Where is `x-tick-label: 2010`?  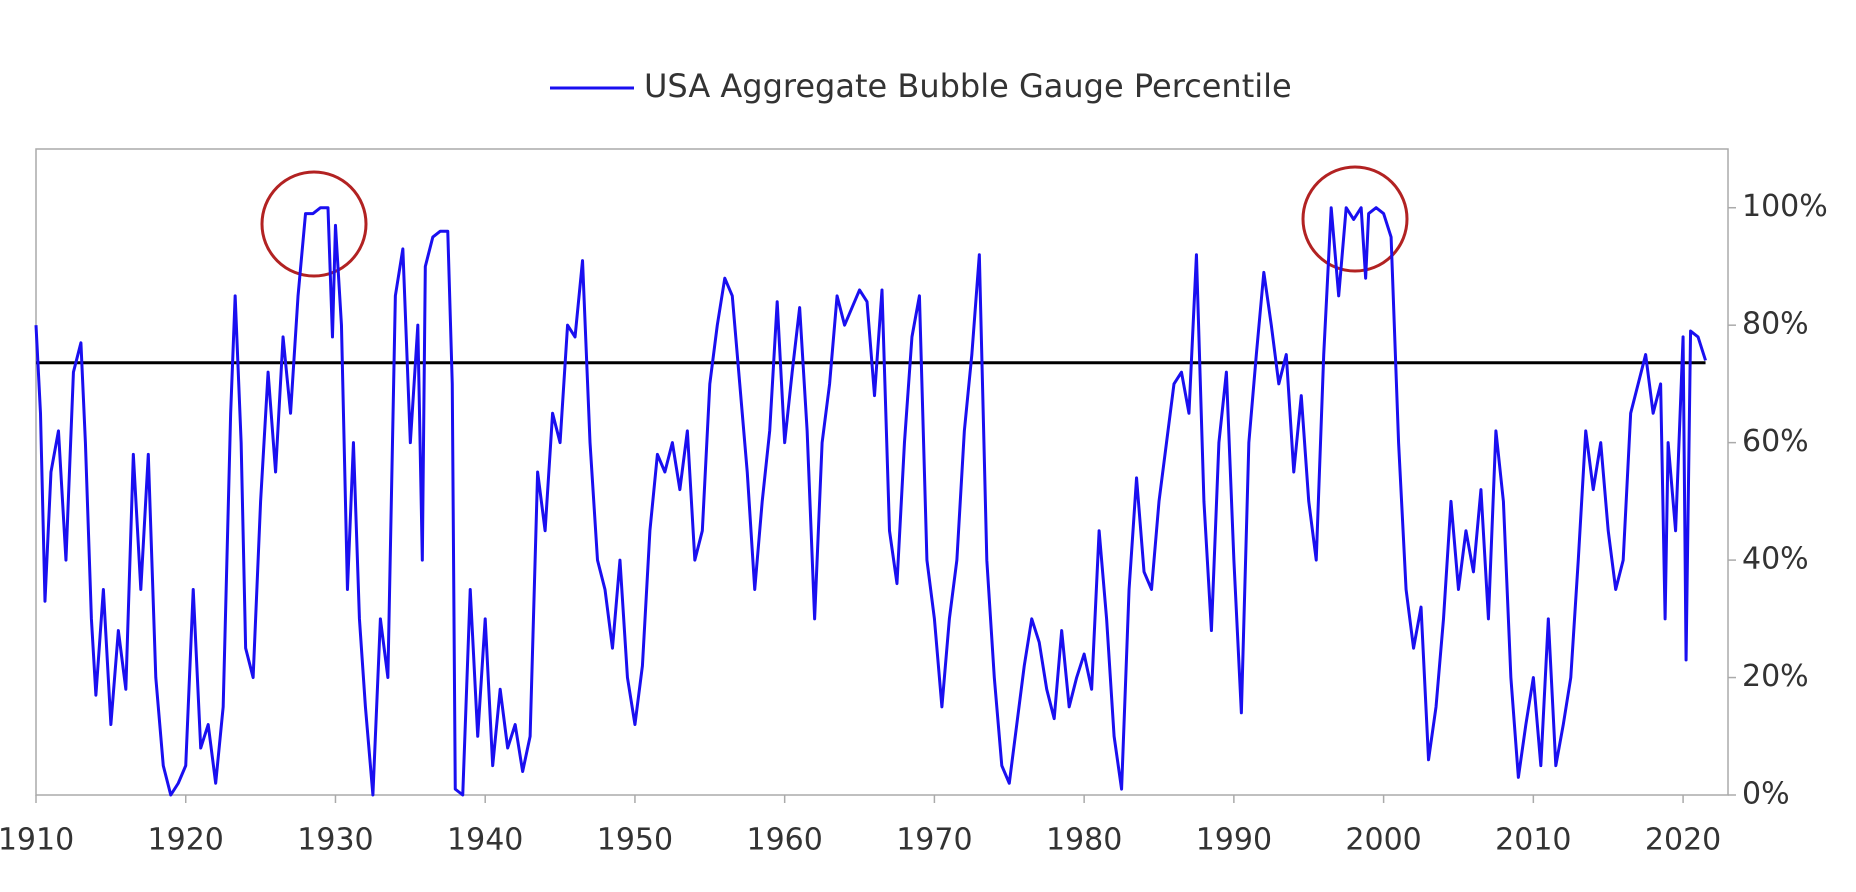
x-tick-label: 2010 is located at coordinates (1533, 840).